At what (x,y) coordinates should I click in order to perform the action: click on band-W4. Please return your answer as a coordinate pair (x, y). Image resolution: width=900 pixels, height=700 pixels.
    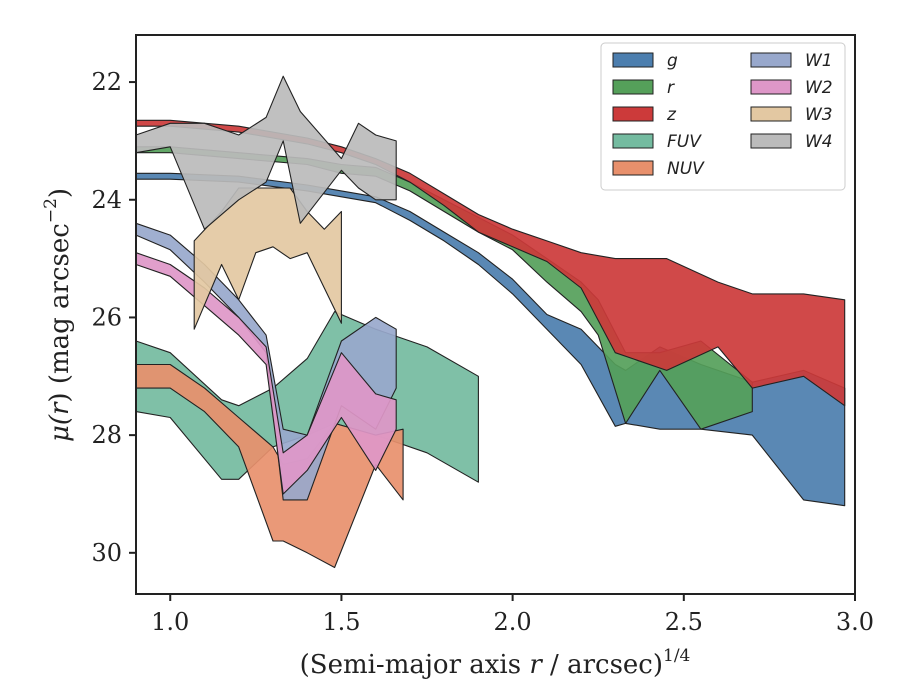
    Looking at the image, I should click on (266, 152).